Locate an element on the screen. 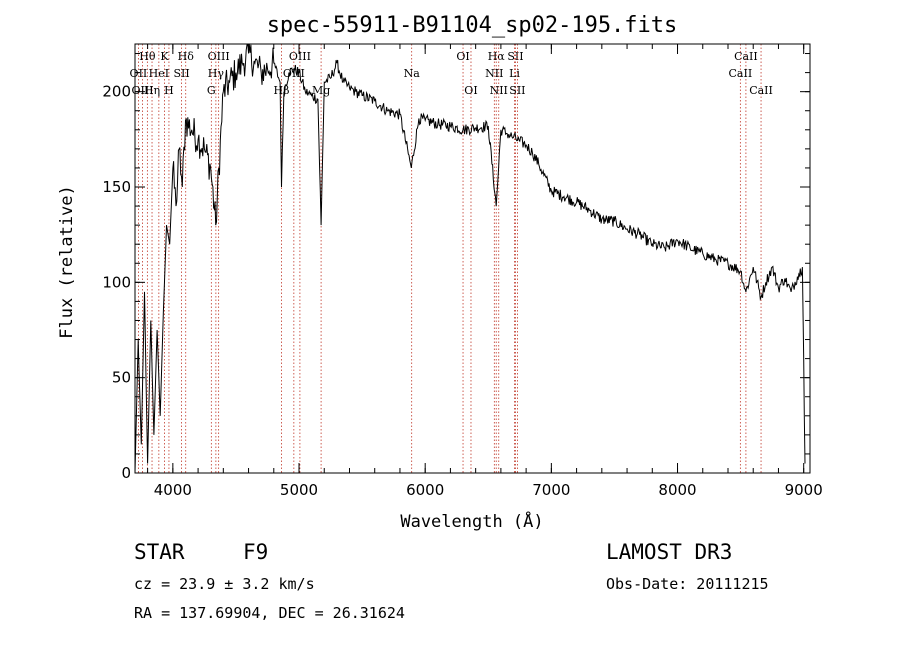 Image resolution: width=900 pixels, height=649 pixels. spectral-line-label: Hθ is located at coordinates (147, 56).